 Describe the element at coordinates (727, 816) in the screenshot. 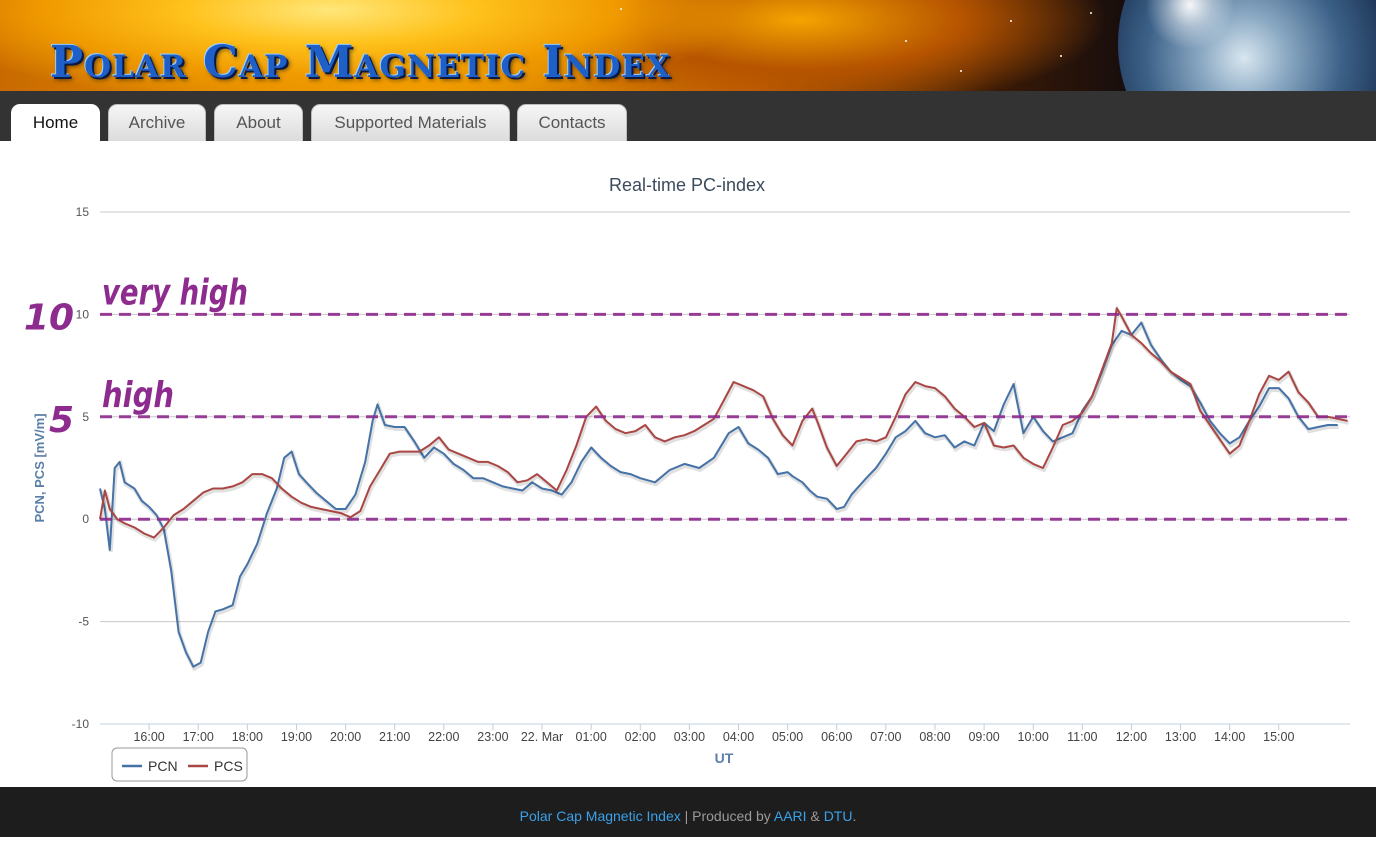

I see `footer-produced-by: | Produced by` at that location.